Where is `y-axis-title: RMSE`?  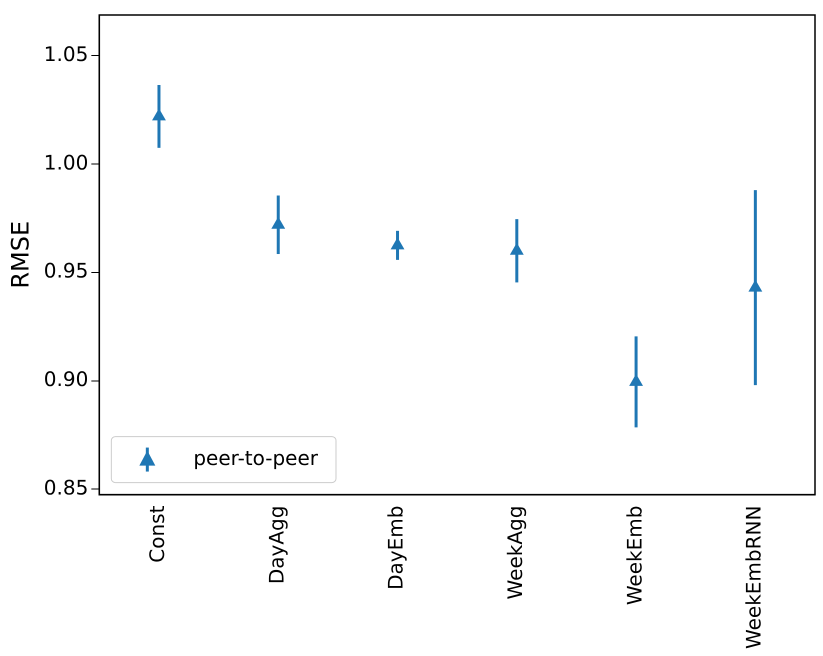 y-axis-title: RMSE is located at coordinates (20, 254).